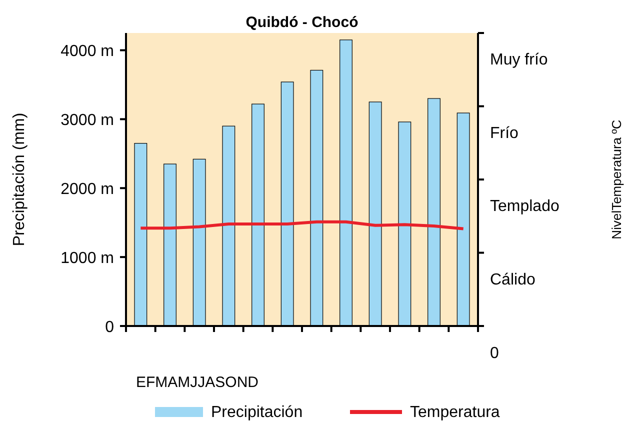  I want to click on text: Muy frío, so click(519, 60).